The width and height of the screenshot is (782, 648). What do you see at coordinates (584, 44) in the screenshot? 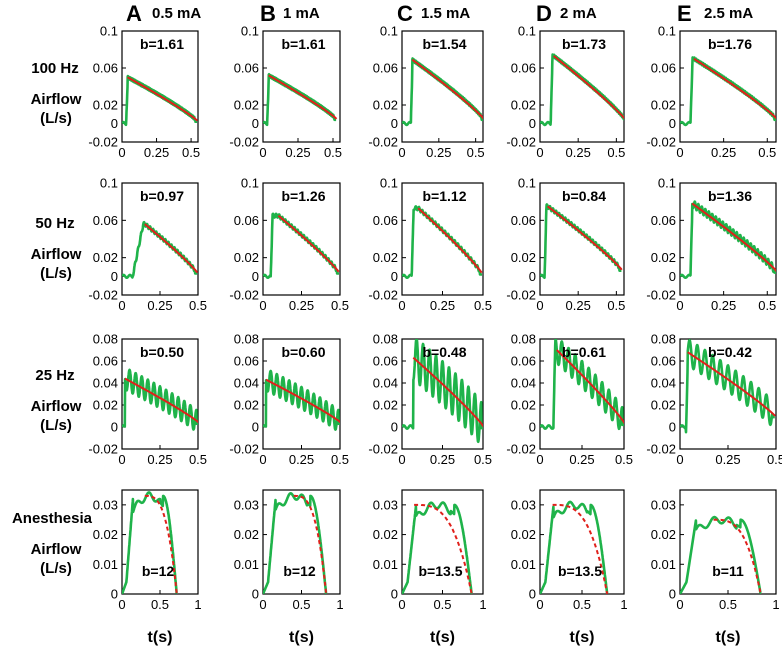
I see `fit-parameter-label: b=1.73` at bounding box center [584, 44].